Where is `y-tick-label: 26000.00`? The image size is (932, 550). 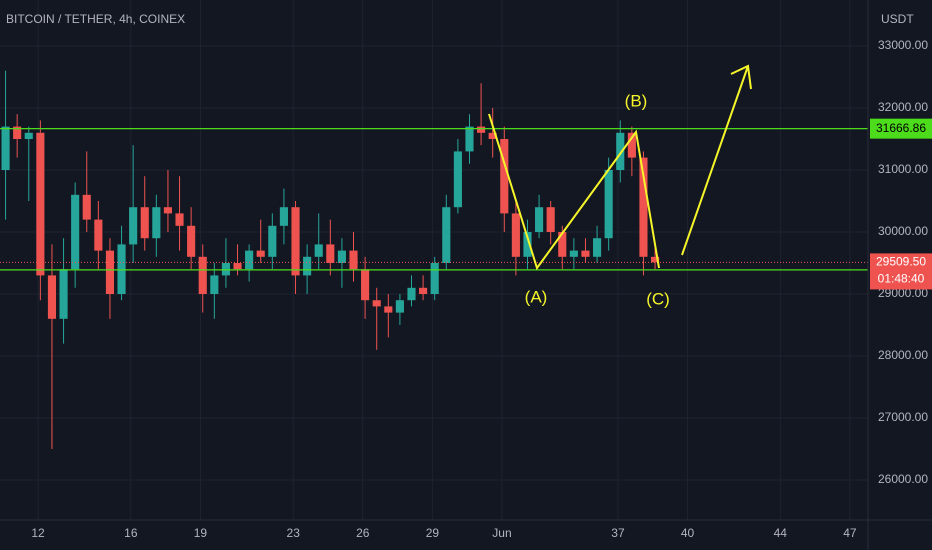 y-tick-label: 26000.00 is located at coordinates (903, 479).